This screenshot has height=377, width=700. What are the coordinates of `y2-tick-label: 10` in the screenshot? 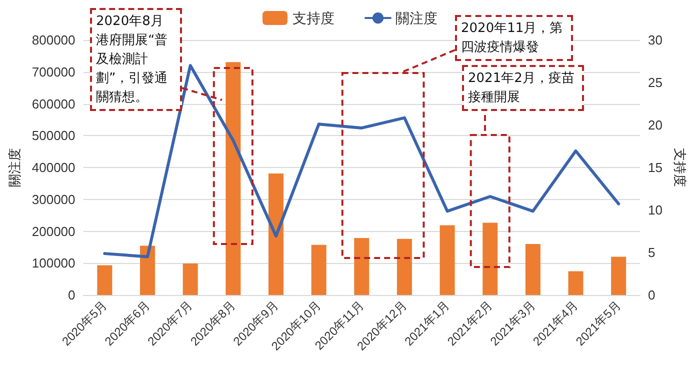 It's located at (655, 210).